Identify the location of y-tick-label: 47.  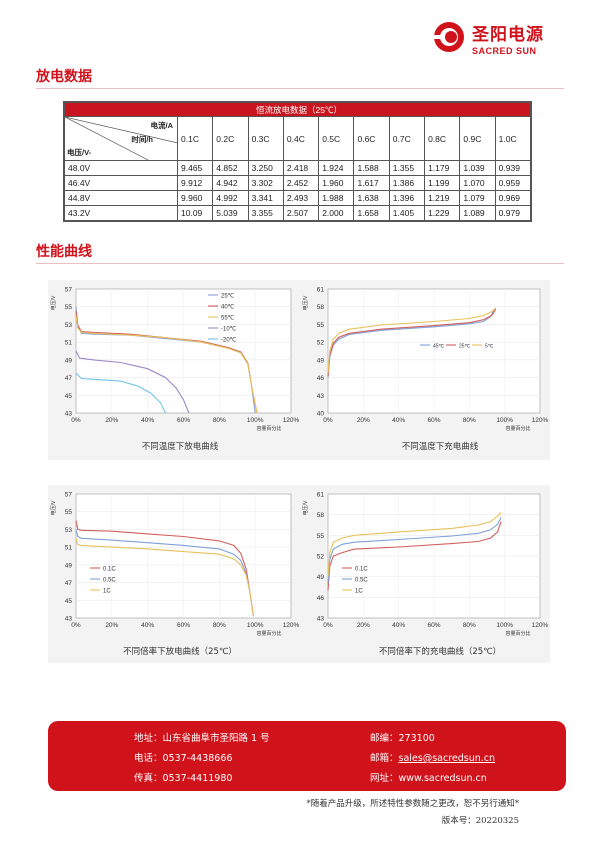
(69, 378).